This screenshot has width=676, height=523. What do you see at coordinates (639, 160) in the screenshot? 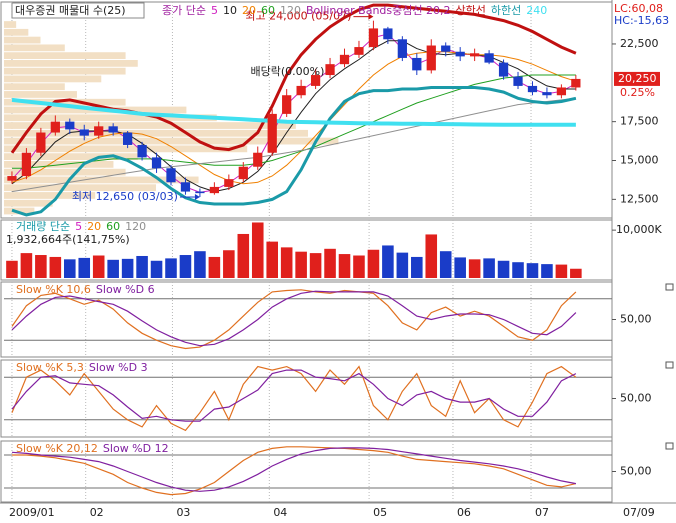
I see `y-tick-label: 15,000` at bounding box center [639, 160].